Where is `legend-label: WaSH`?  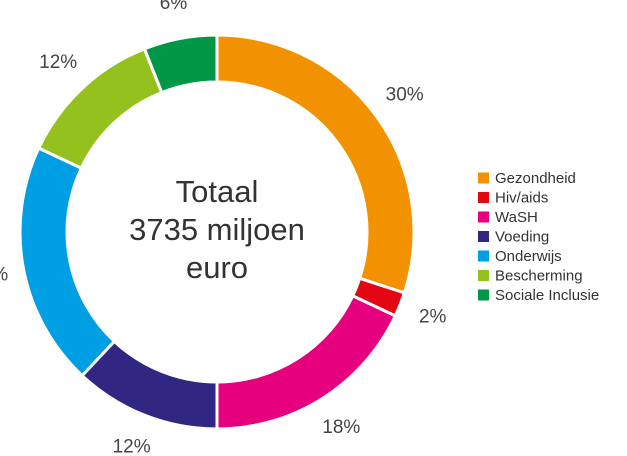
legend-label: WaSH is located at coordinates (516, 217).